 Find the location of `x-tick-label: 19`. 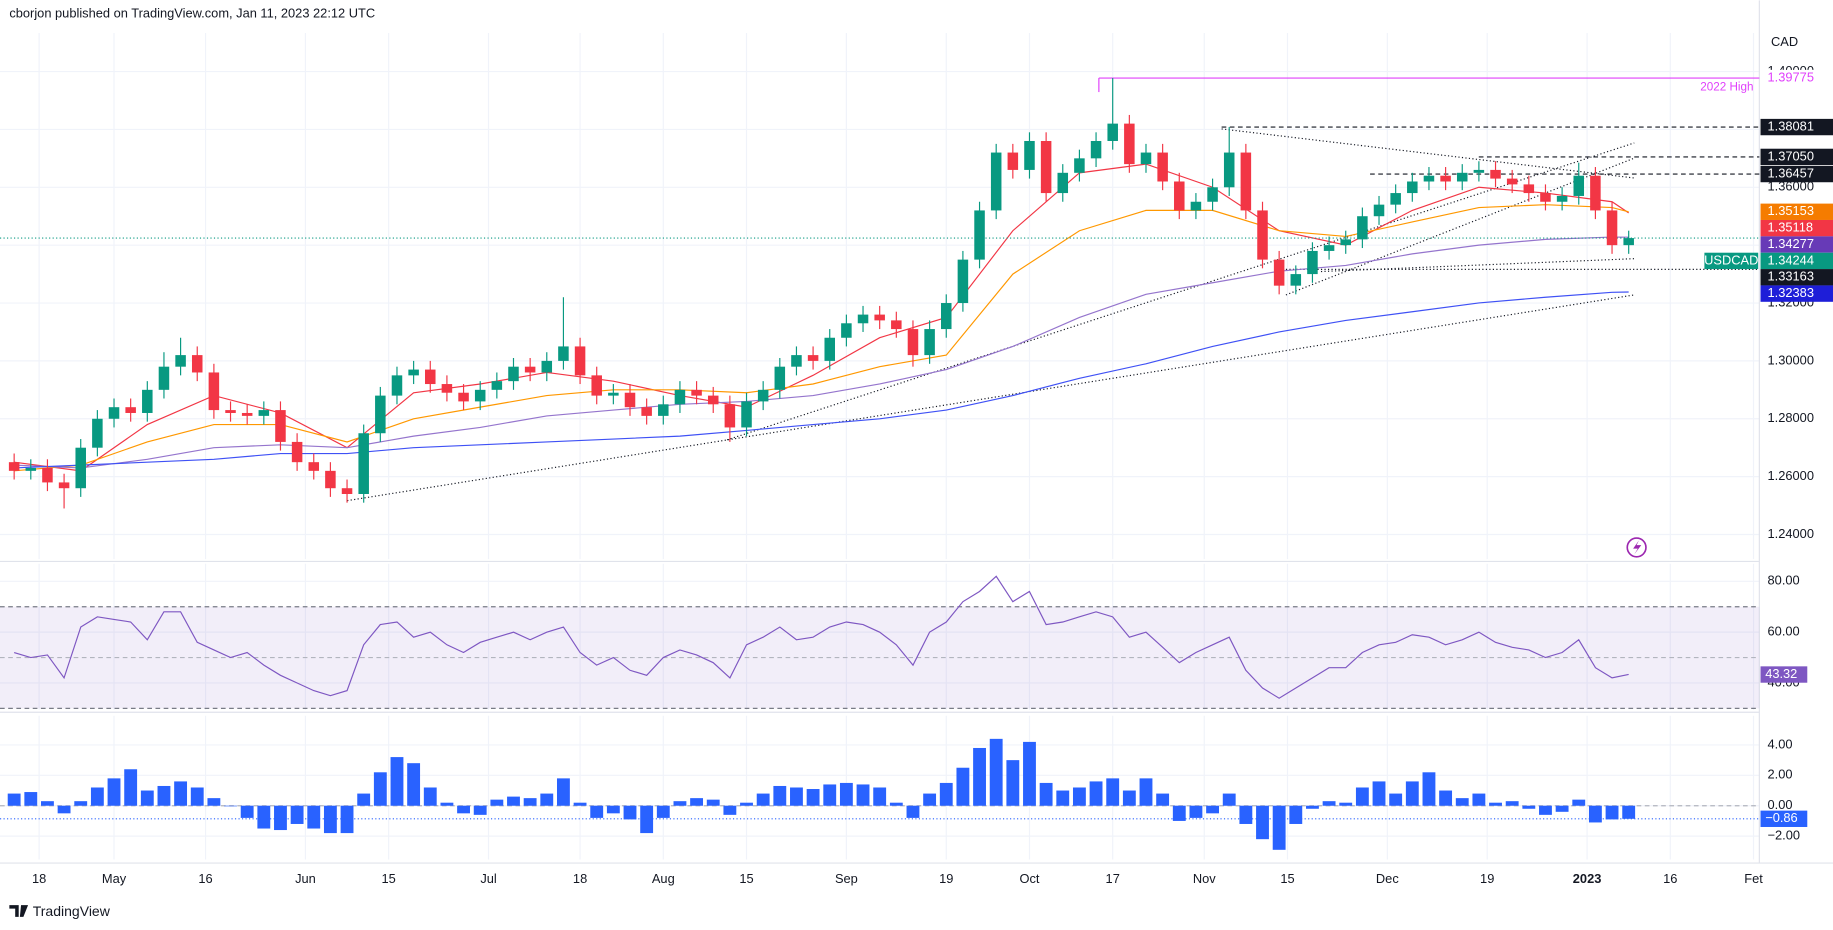

x-tick-label: 19 is located at coordinates (1487, 878).